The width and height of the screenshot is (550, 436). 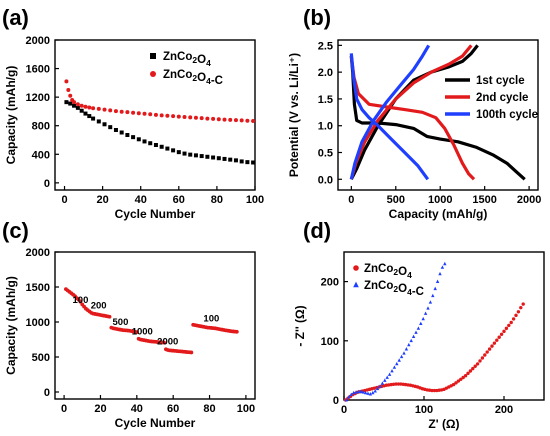 I want to click on y-tick-label: 0.5, so click(x=325, y=154).